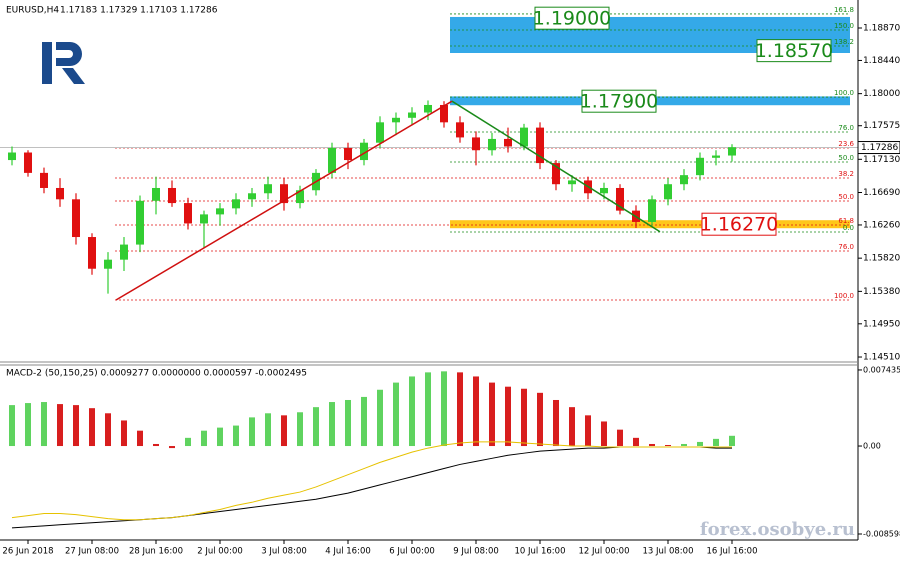  I want to click on current-price-box, so click(878, 148).